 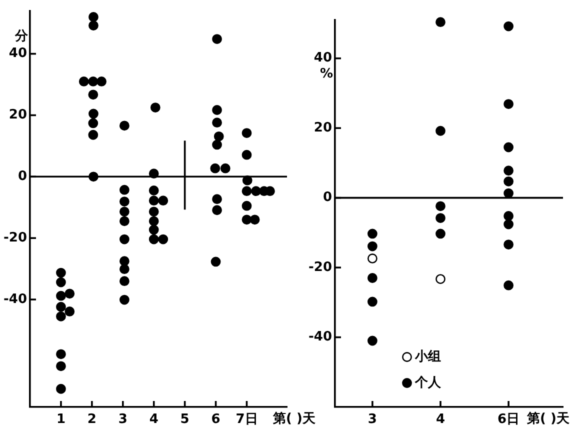 What do you see at coordinates (427, 356) in the screenshot?
I see `legend-label: 小组` at bounding box center [427, 356].